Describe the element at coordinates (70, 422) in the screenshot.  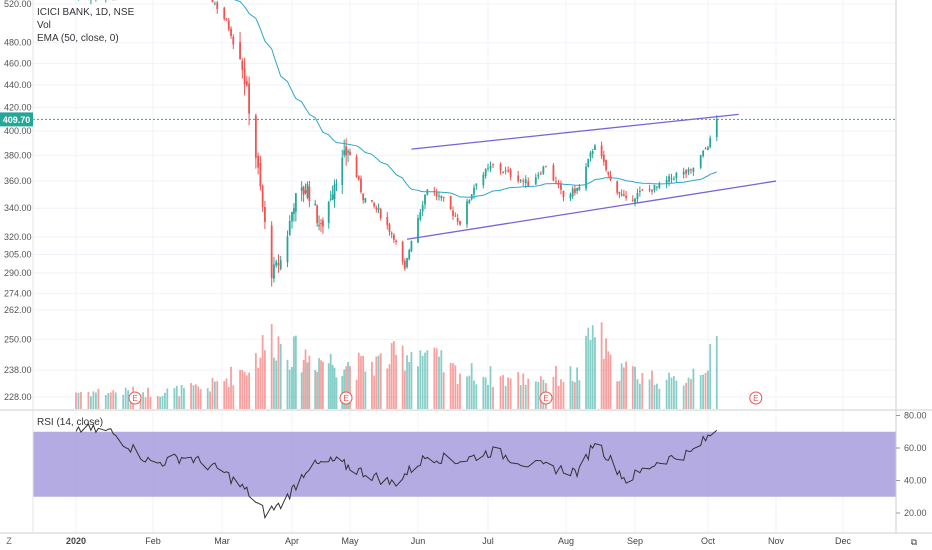
I see `rsi-legend: RSI (14, close)` at that location.